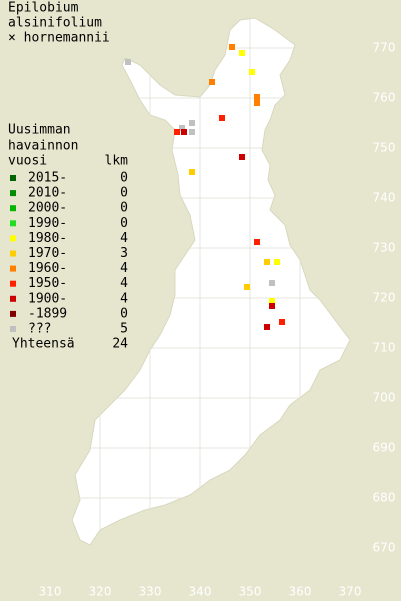 This screenshot has width=401, height=601. What do you see at coordinates (384, 498) in the screenshot?
I see `y-tick-label: 680` at bounding box center [384, 498].